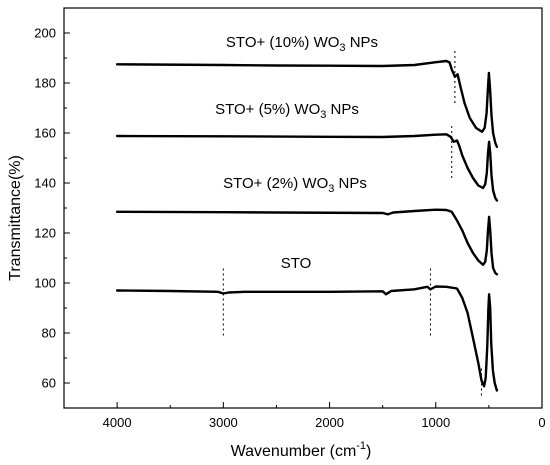  What do you see at coordinates (301, 450) in the screenshot?
I see `x-axis-title: Wavenumber (cm-1)` at bounding box center [301, 450].